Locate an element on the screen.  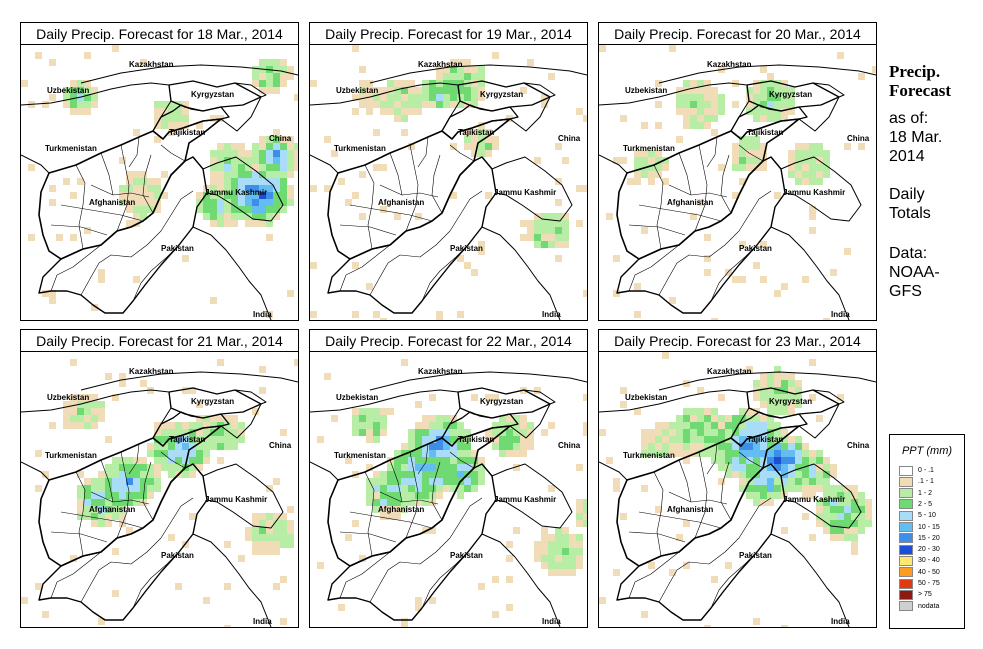
panel-title: Daily Precip. Forecast for 18 Mar., 2014 is located at coordinates (159, 34).